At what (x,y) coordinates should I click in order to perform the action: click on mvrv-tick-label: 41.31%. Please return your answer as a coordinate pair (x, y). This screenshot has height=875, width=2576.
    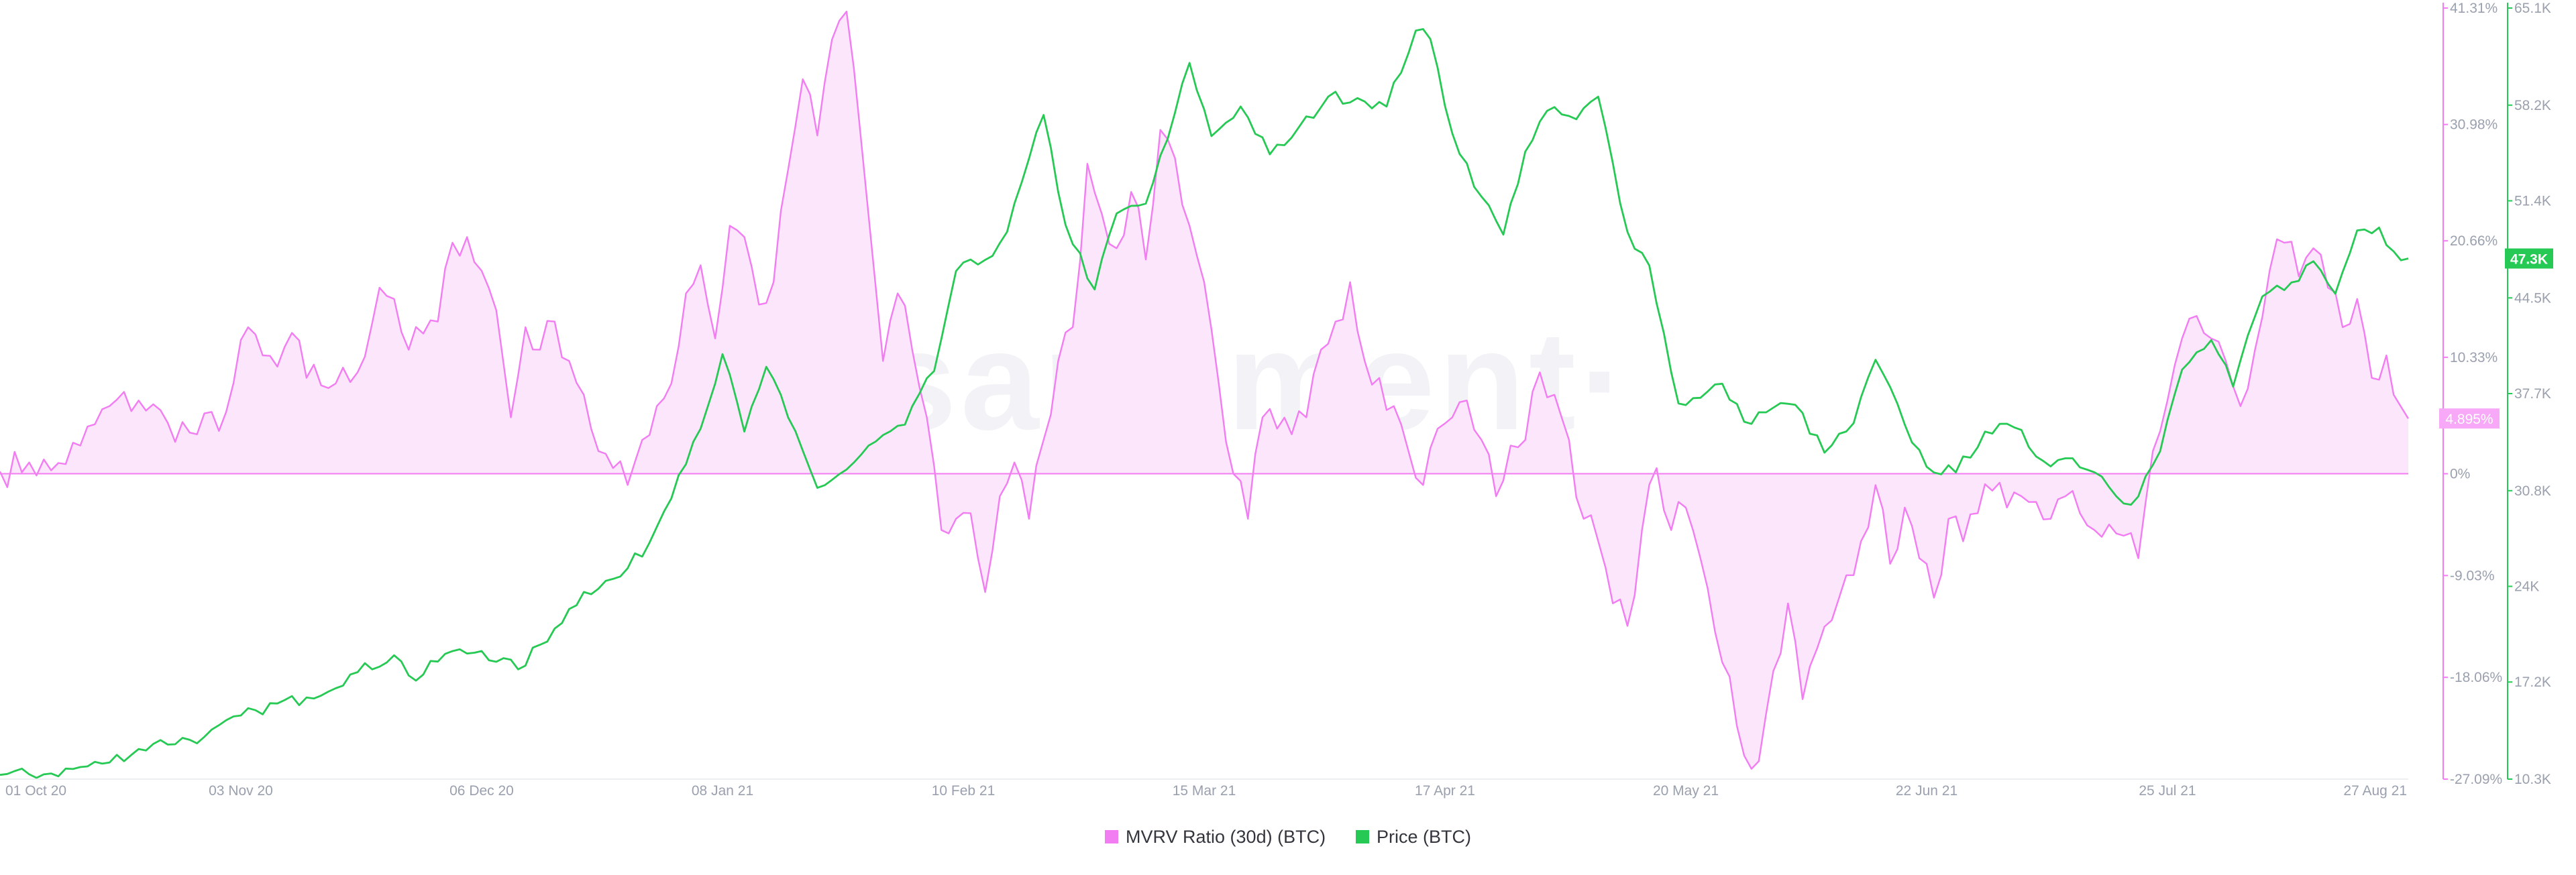
    Looking at the image, I should click on (2474, 8).